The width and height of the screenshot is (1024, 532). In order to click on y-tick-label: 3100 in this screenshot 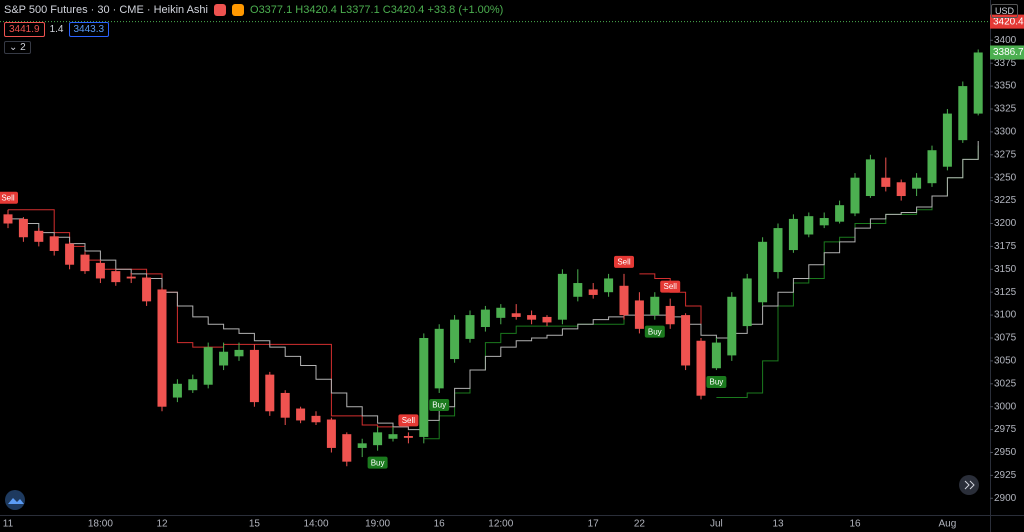, I will do `click(1005, 315)`.